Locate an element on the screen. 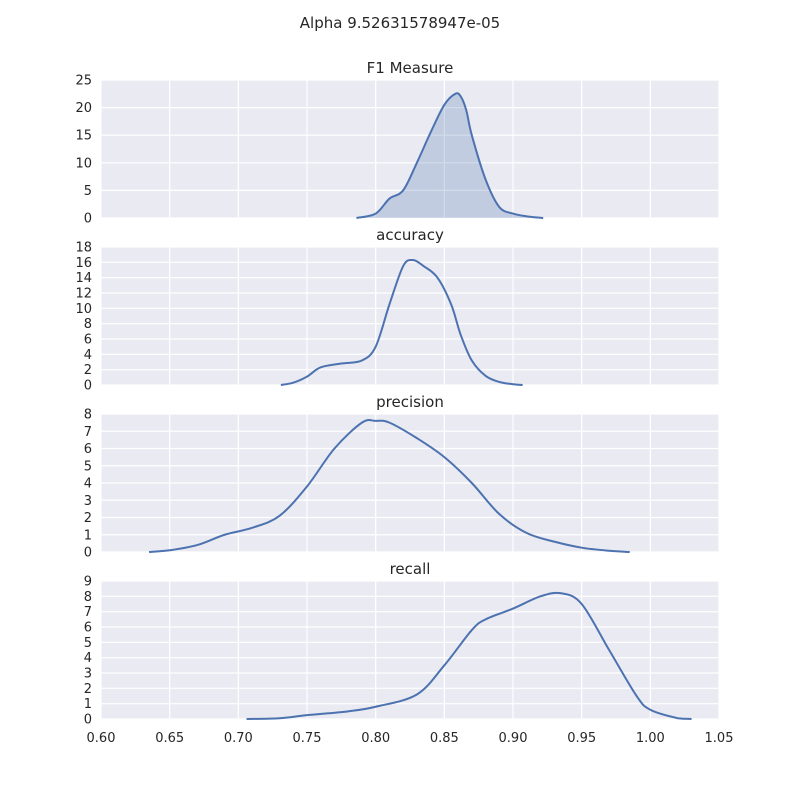 The image size is (800, 800). subplot-title: precision is located at coordinates (410, 402).